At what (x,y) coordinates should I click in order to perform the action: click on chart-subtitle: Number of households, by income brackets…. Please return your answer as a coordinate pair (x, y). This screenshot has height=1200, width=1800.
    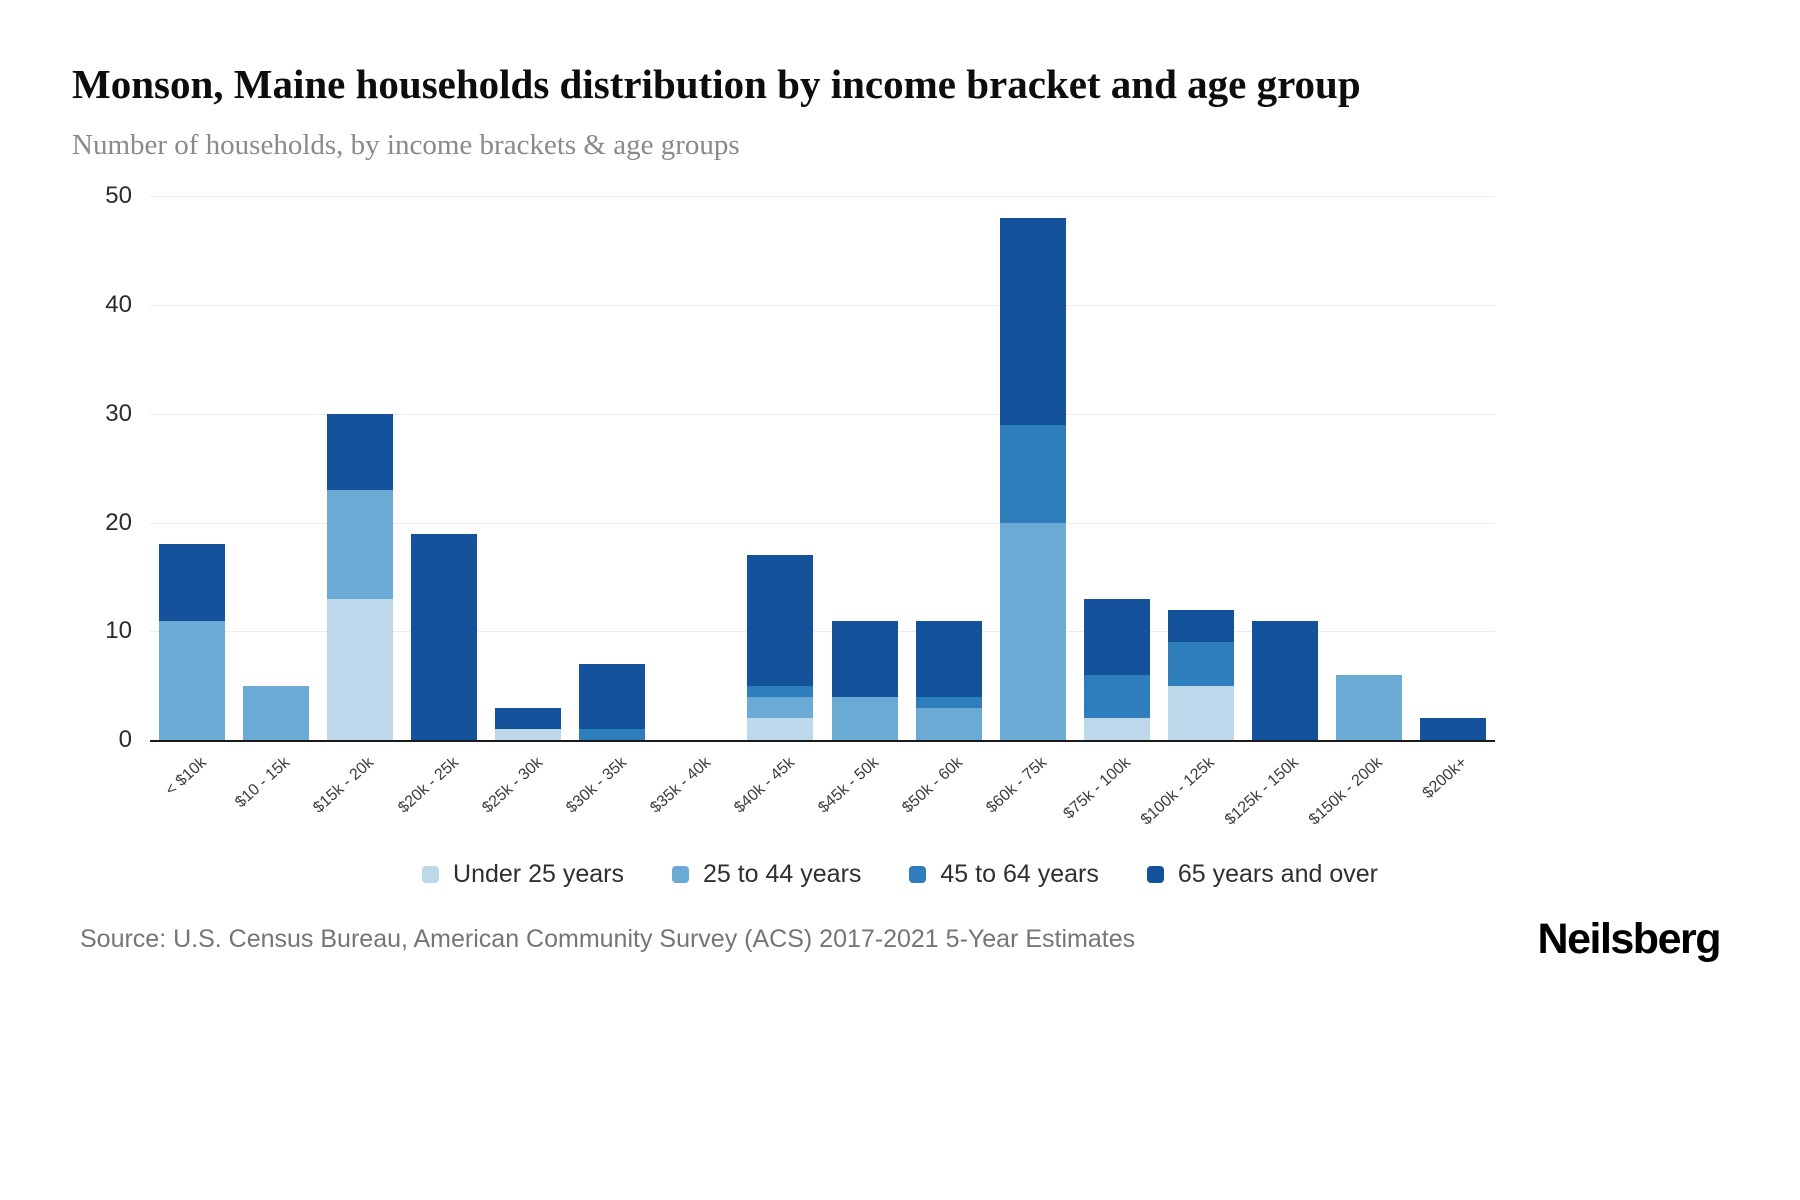
    Looking at the image, I should click on (406, 145).